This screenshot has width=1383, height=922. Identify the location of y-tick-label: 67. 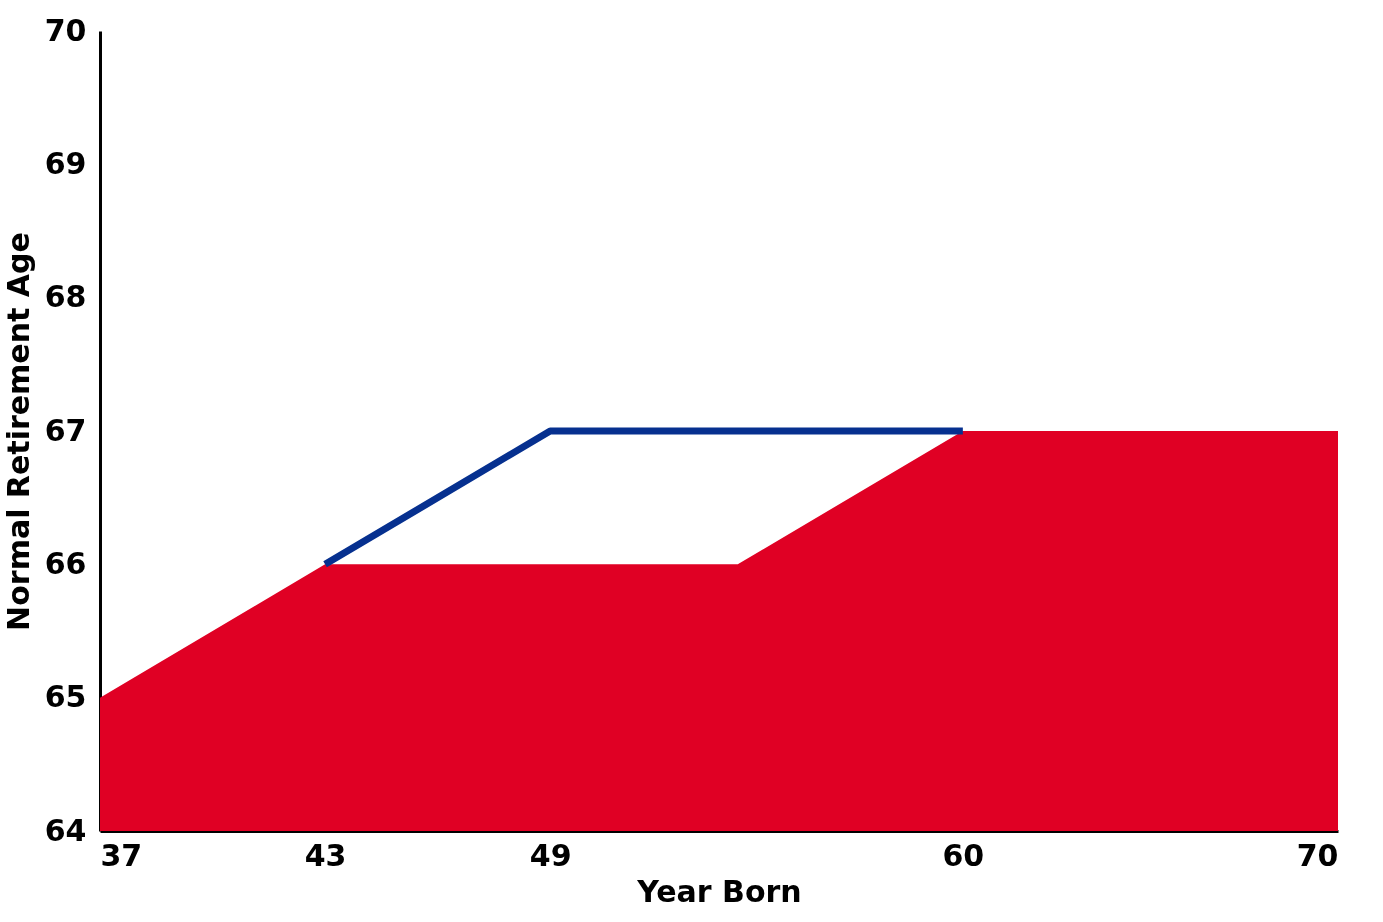
(65, 430).